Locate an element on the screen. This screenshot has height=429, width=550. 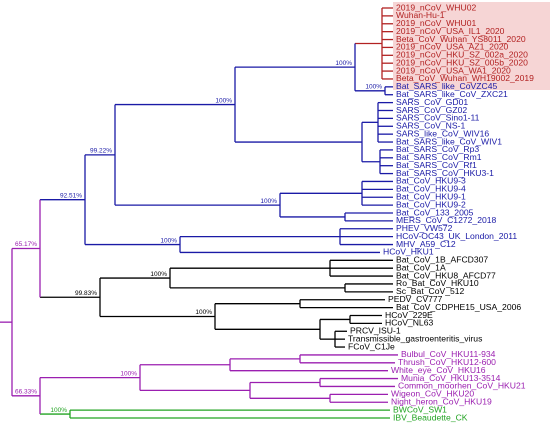
leaf-label: PHEV_VW572 is located at coordinates (424, 228).